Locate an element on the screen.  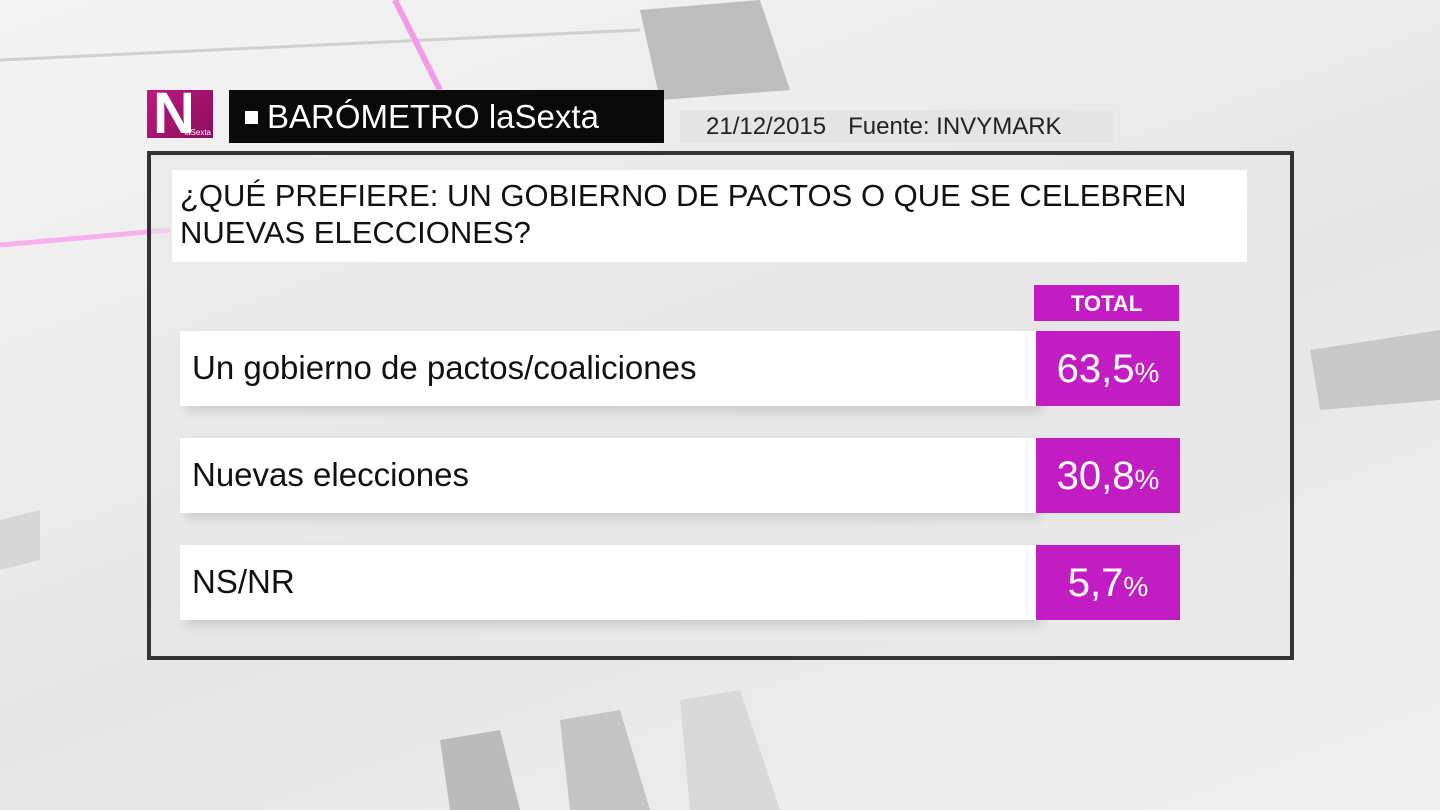
row-label: NS/NR is located at coordinates (608, 582).